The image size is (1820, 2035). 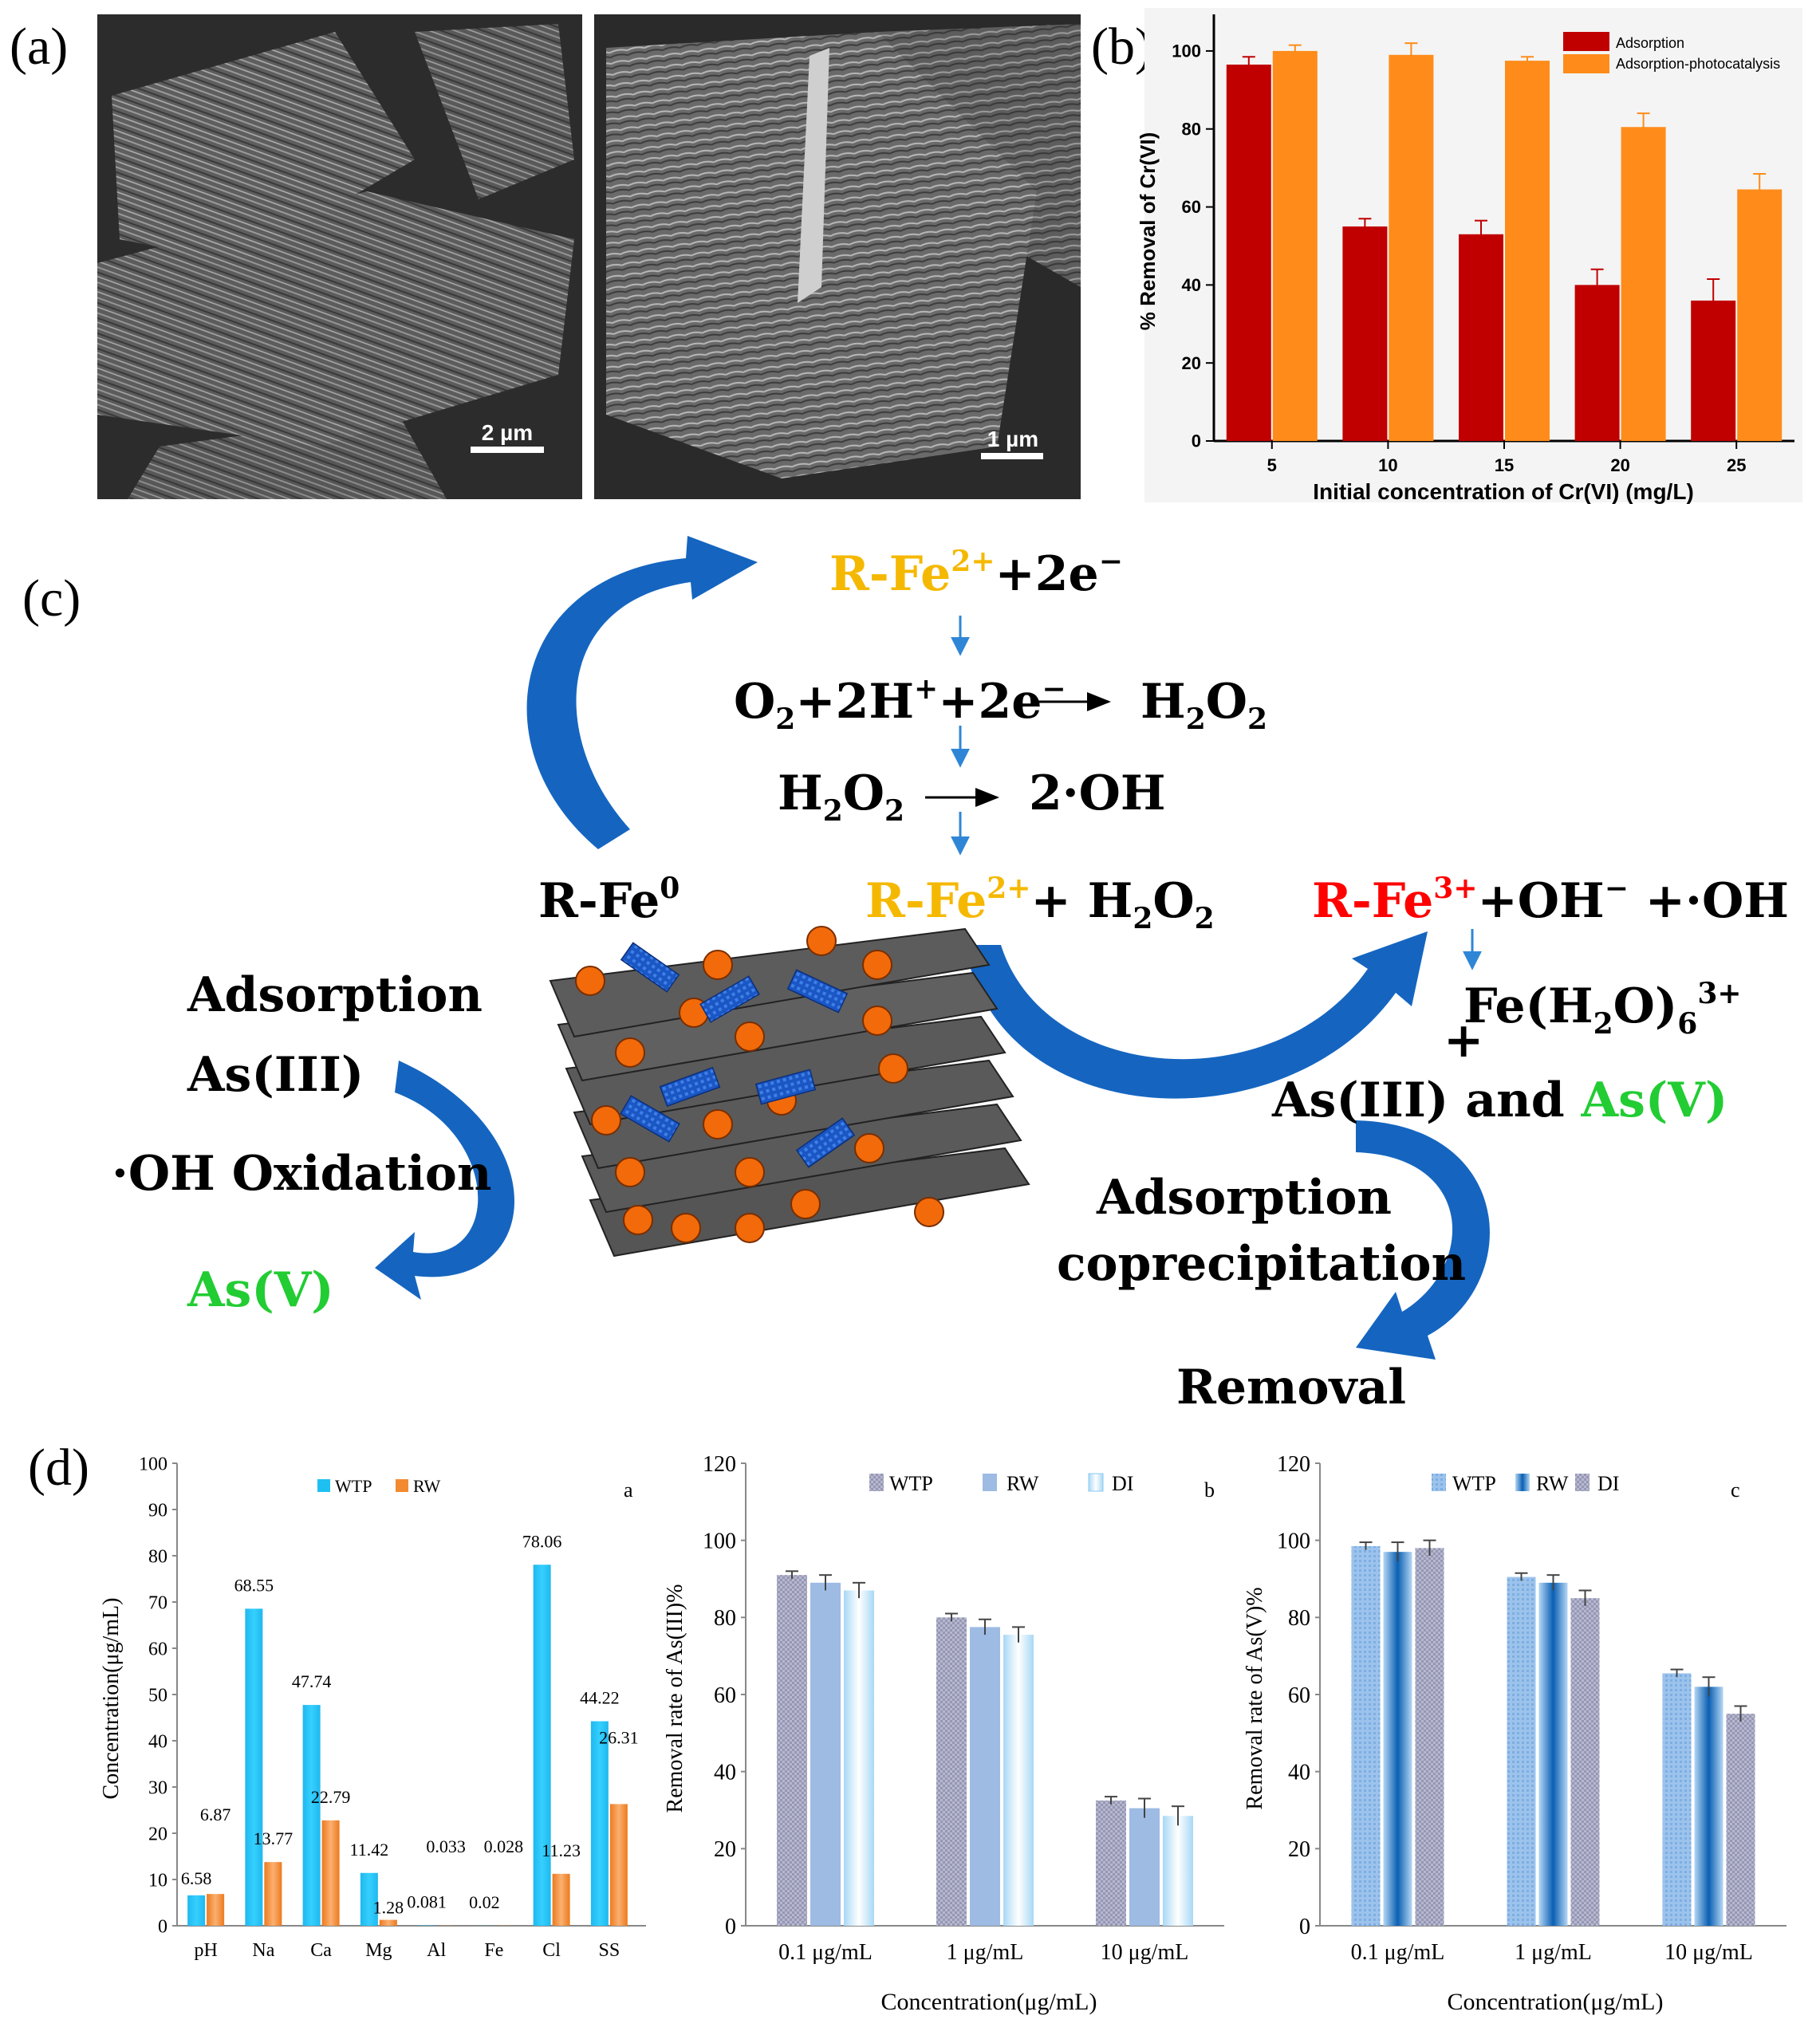 I want to click on chart-d-a-xtick-label: SS, so click(x=609, y=1950).